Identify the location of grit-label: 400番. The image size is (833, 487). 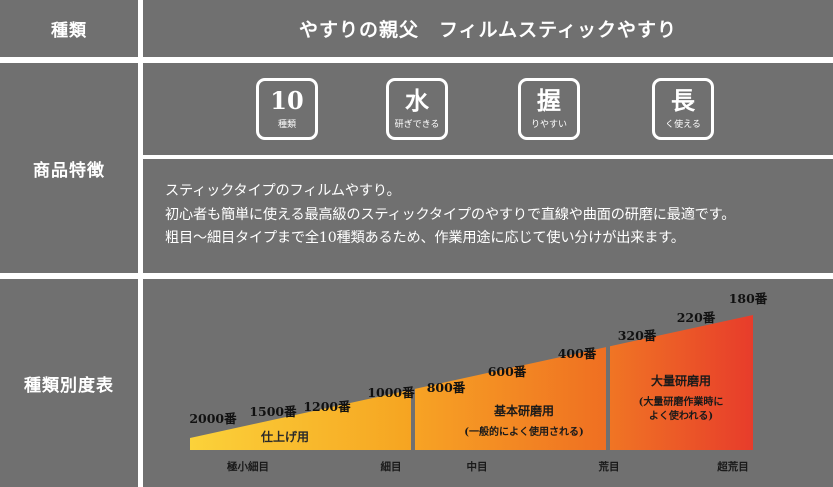
(577, 353).